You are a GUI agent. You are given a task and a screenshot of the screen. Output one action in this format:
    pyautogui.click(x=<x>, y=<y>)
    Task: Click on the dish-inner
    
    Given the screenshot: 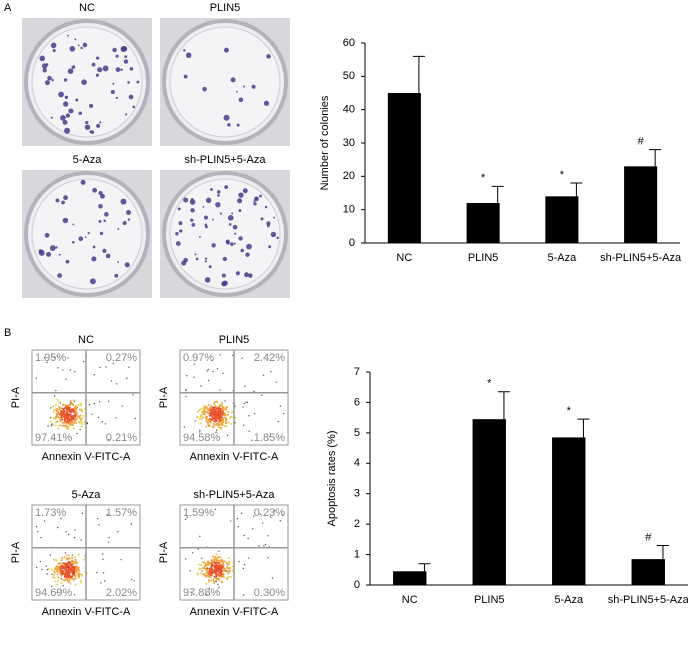 What is the action you would take?
    pyautogui.click(x=225, y=82)
    